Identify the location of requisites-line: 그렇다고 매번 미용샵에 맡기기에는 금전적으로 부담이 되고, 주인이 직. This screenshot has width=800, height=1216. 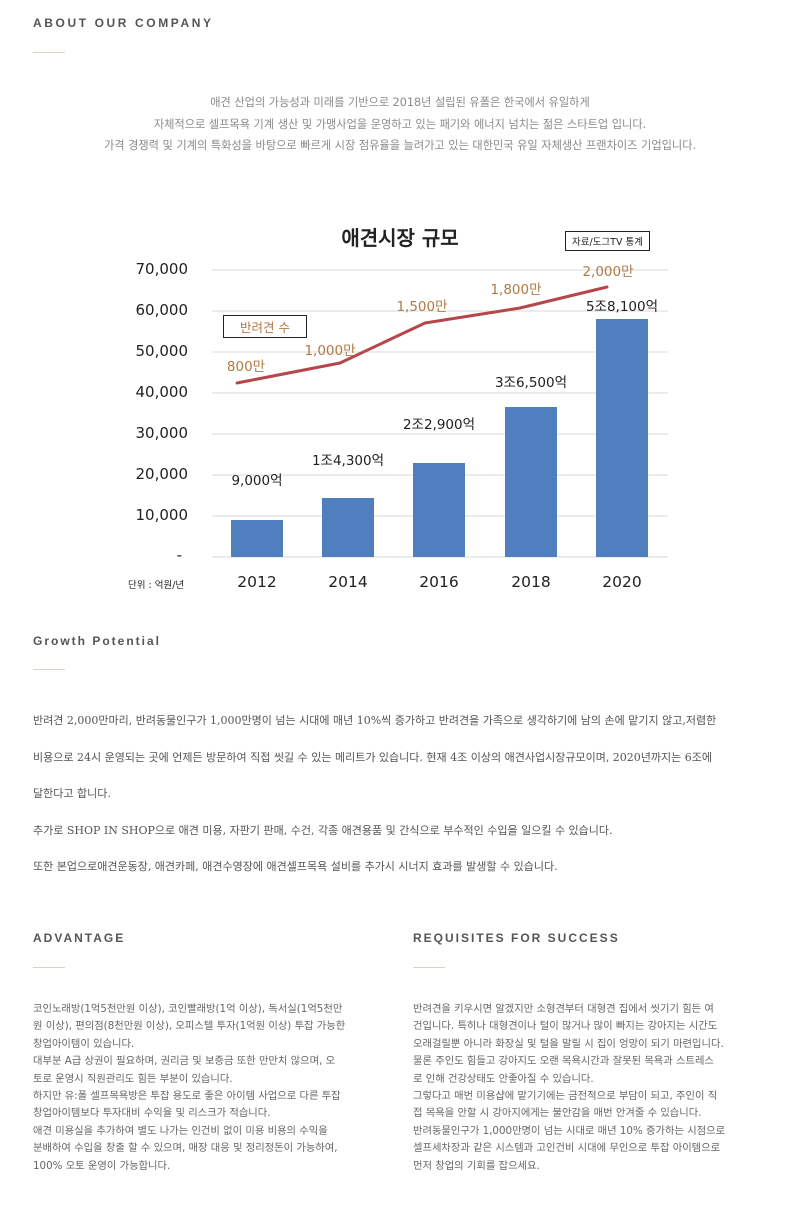
(565, 1096).